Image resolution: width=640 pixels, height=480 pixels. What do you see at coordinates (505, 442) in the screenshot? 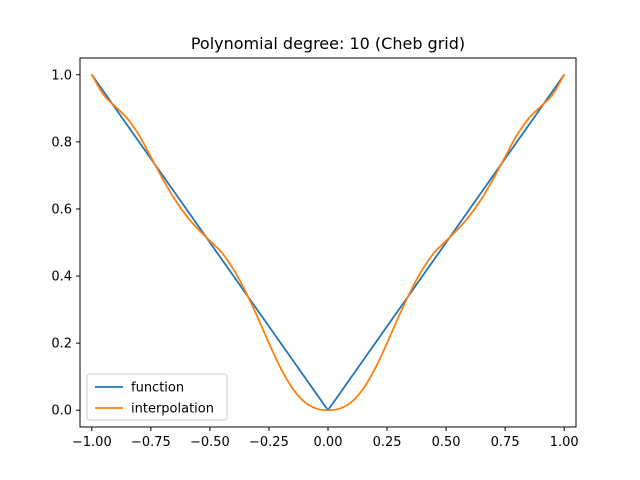
I see `x-tick-label: 0.75` at bounding box center [505, 442].